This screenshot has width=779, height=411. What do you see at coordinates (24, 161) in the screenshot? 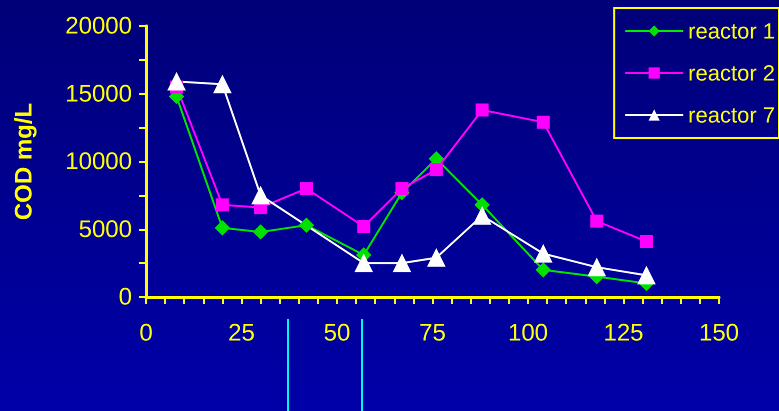
I see `y-axis-title: COD mg/L` at bounding box center [24, 161].